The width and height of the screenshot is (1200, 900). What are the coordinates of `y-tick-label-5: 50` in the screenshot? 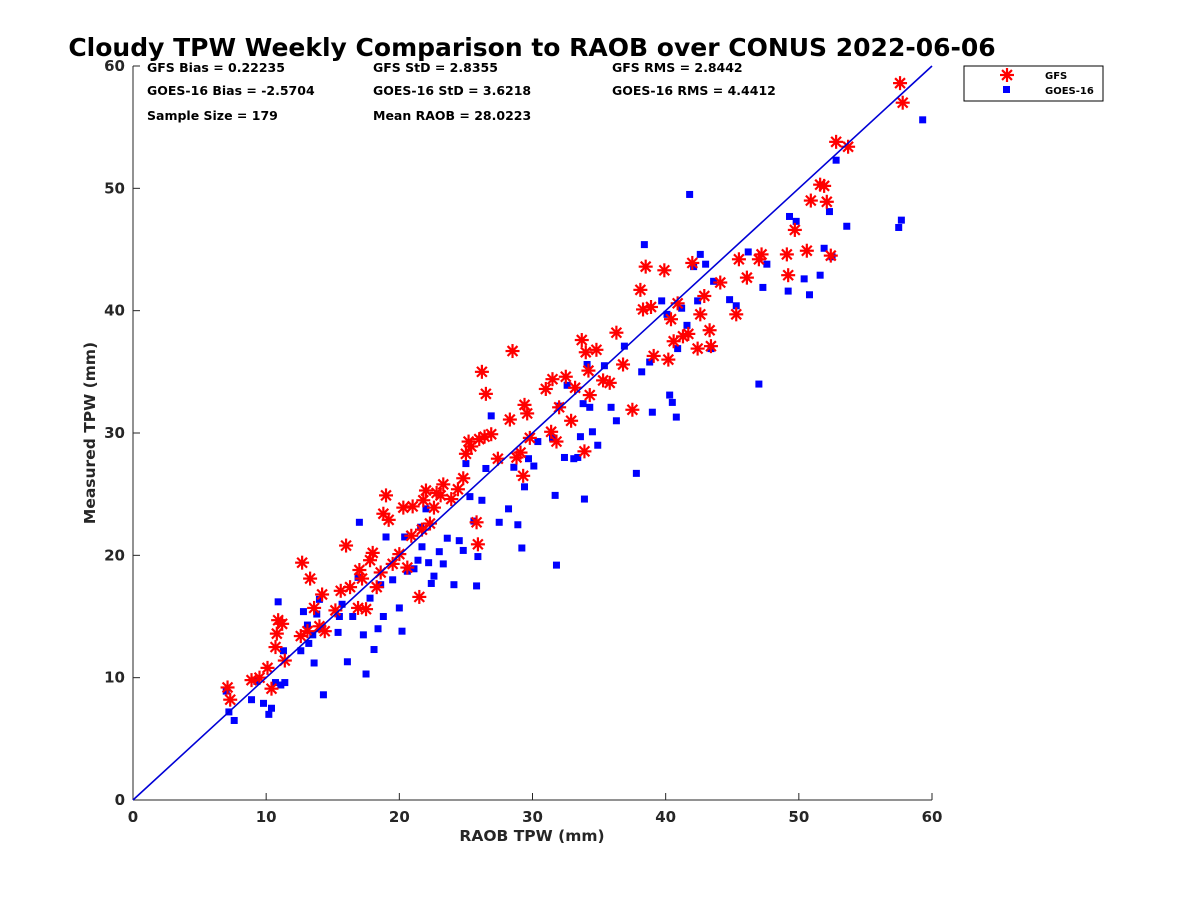 It's located at (114, 188).